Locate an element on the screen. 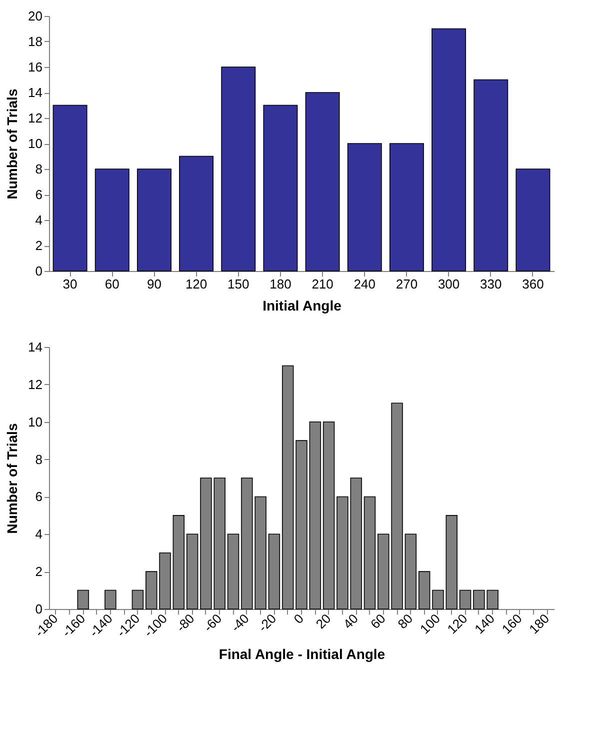 Image resolution: width=601 pixels, height=732 pixels. x-tick-label: -20 is located at coordinates (267, 622).